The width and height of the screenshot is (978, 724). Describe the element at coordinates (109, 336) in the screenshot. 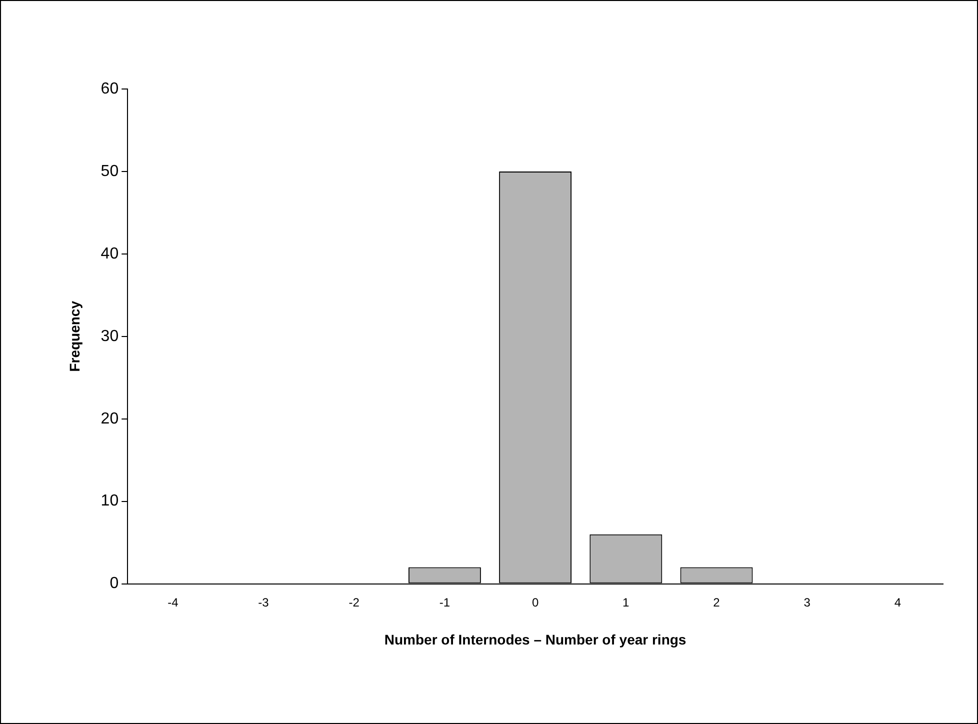

I see `y-tick-label: 30` at that location.